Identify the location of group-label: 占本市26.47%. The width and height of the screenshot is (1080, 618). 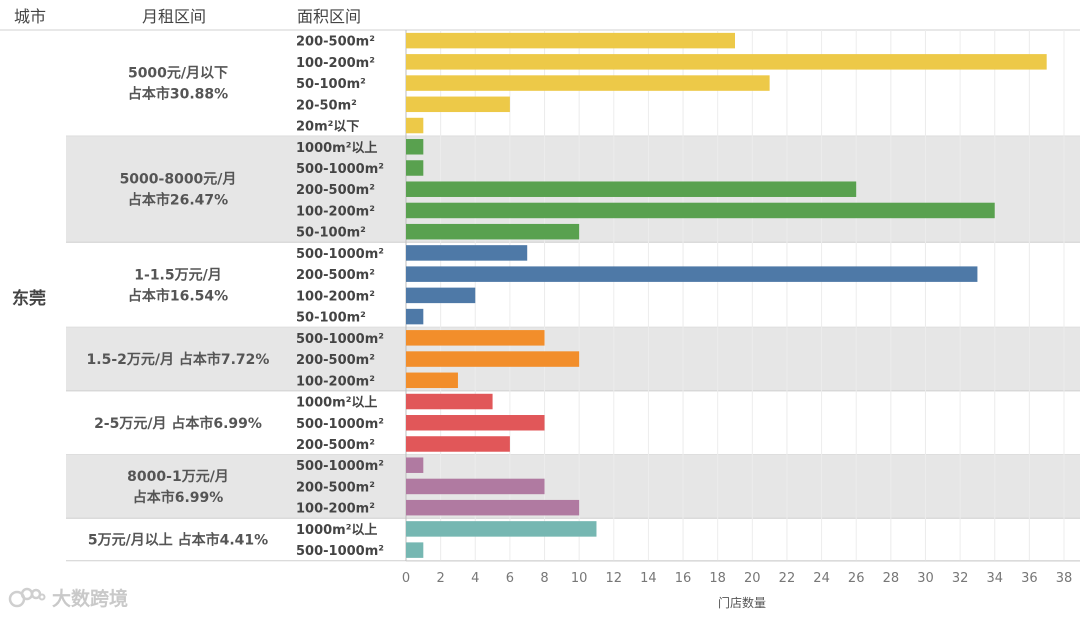
(178, 200).